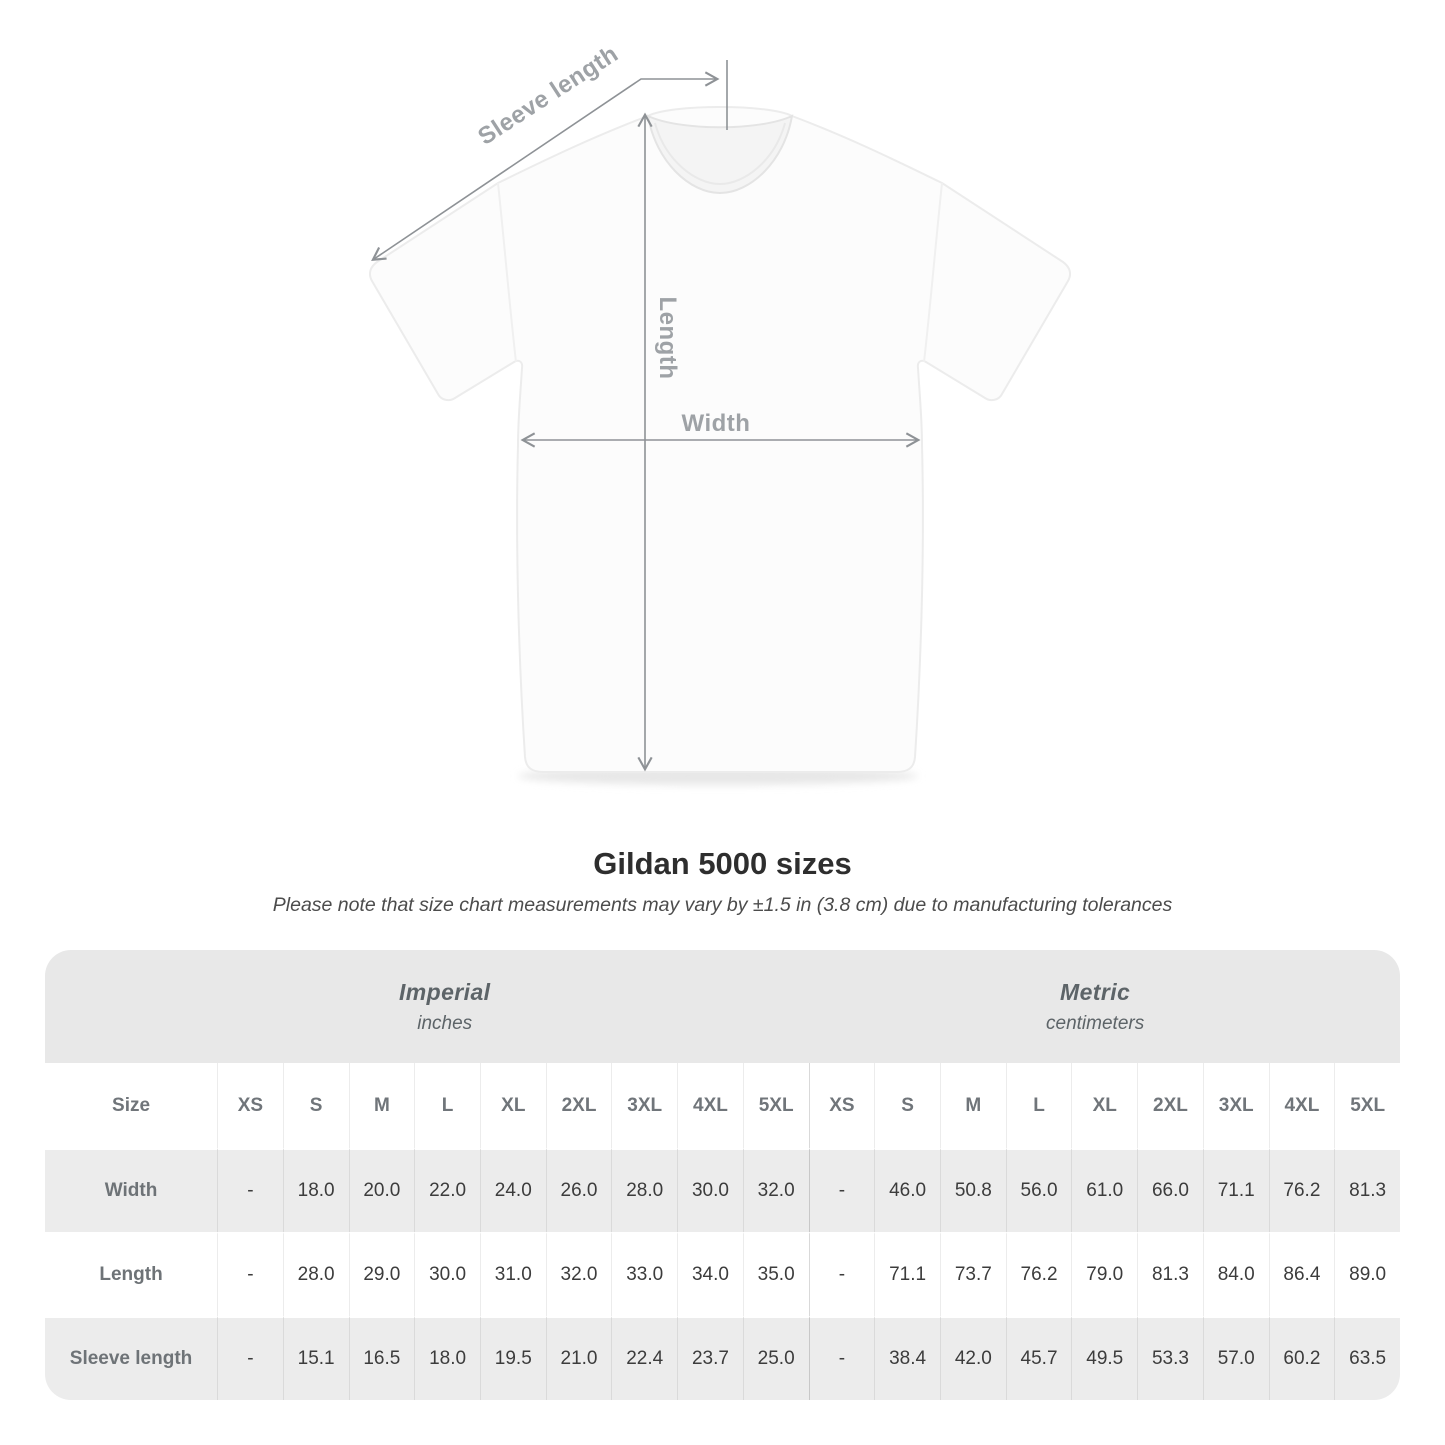  What do you see at coordinates (445, 1023) in the screenshot?
I see `inches-label: inches` at bounding box center [445, 1023].